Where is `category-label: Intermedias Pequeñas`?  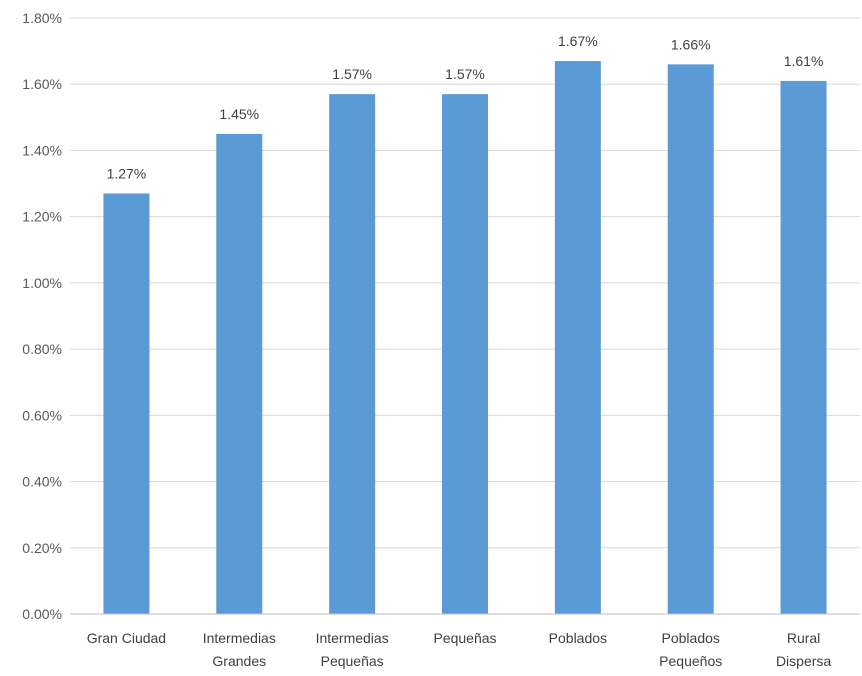
category-label: Intermedias Pequeñas is located at coordinates (352, 649).